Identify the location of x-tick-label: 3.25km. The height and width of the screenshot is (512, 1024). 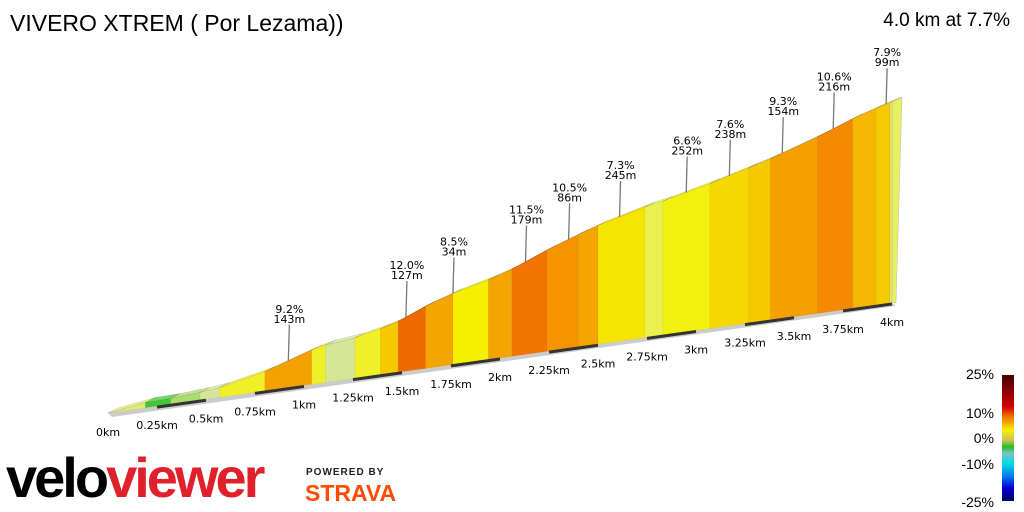
(745, 343).